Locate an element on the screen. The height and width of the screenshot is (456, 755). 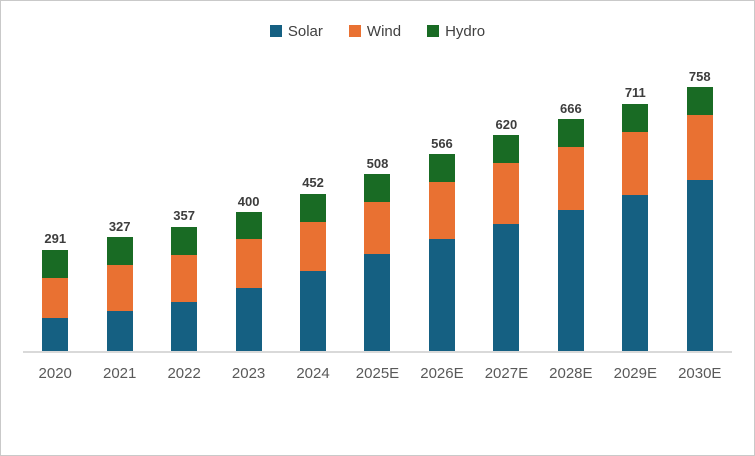
data-label-total: 327 is located at coordinates (119, 226).